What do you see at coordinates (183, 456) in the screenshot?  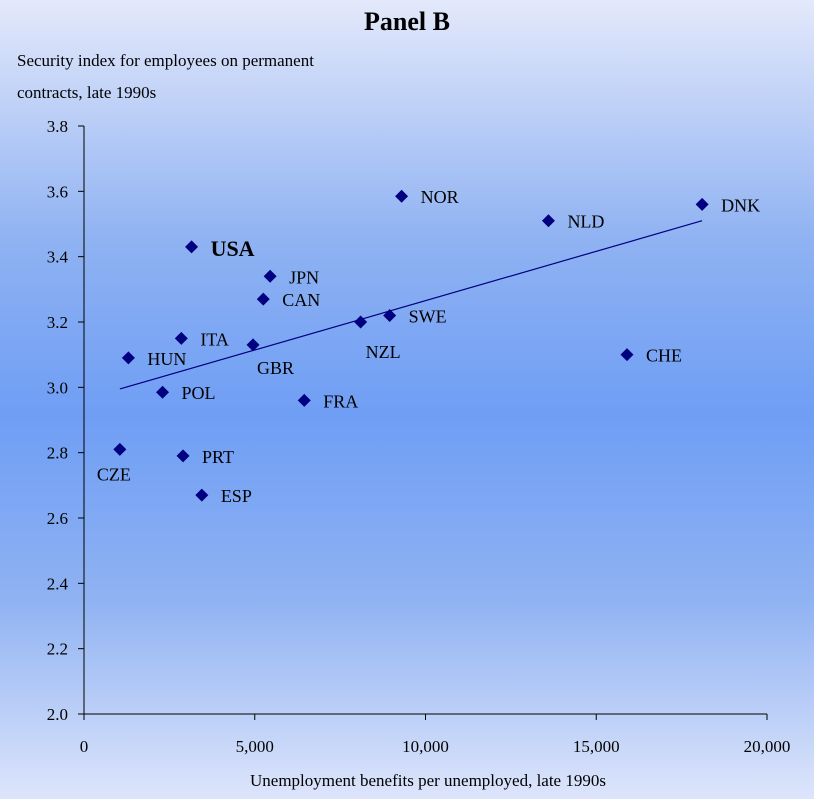 I see `point-marker-prt` at bounding box center [183, 456].